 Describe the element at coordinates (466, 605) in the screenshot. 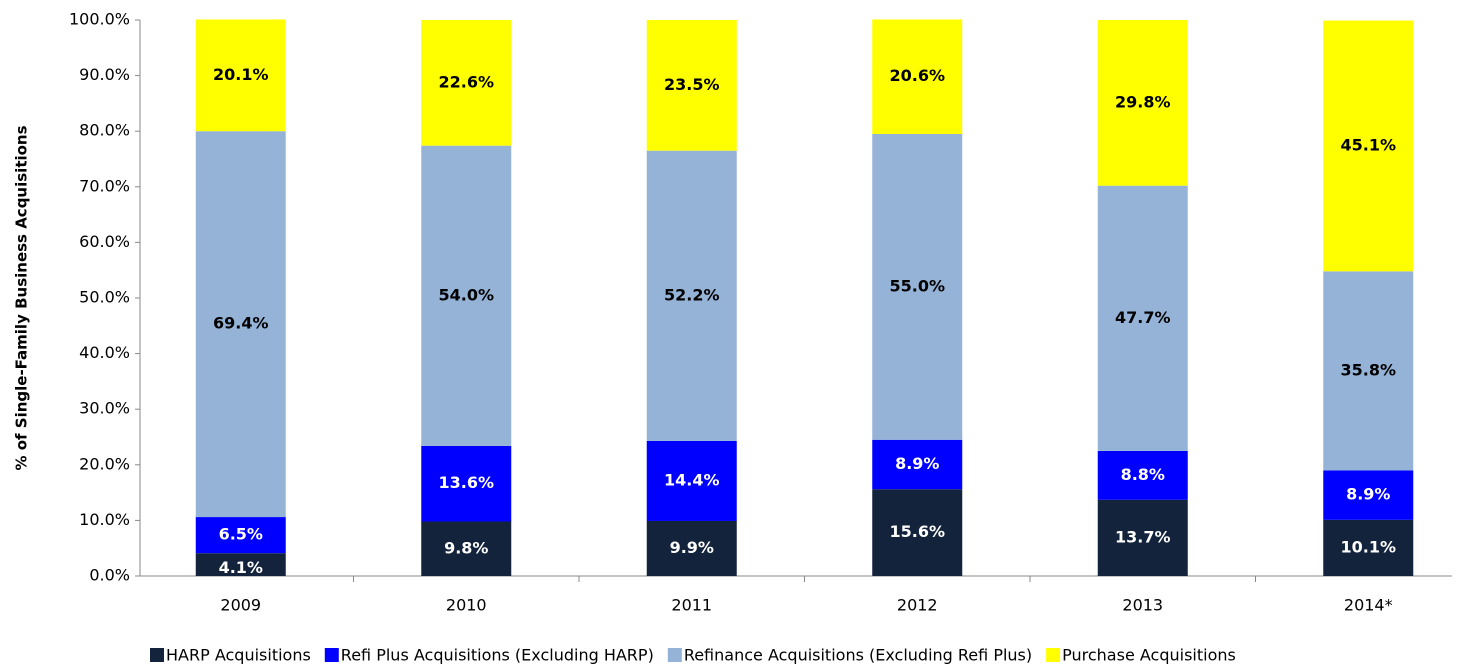

I see `x-tick-label: 2010` at that location.